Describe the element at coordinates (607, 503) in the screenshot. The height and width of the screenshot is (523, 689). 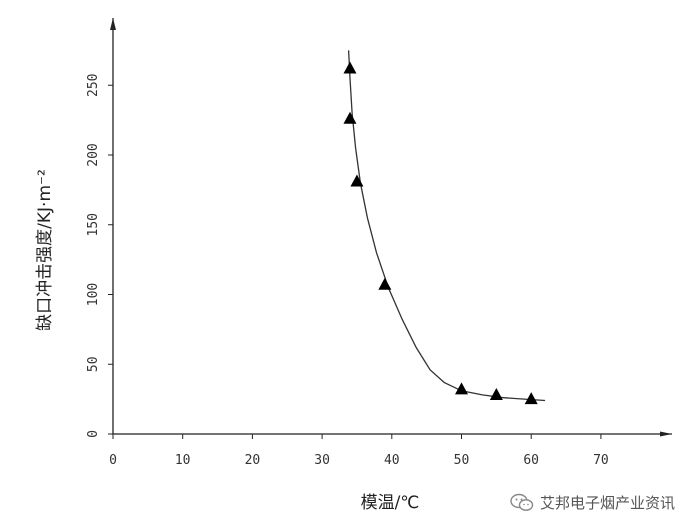
I see `watermark-text: 艾邦电子烟产业资讯` at that location.